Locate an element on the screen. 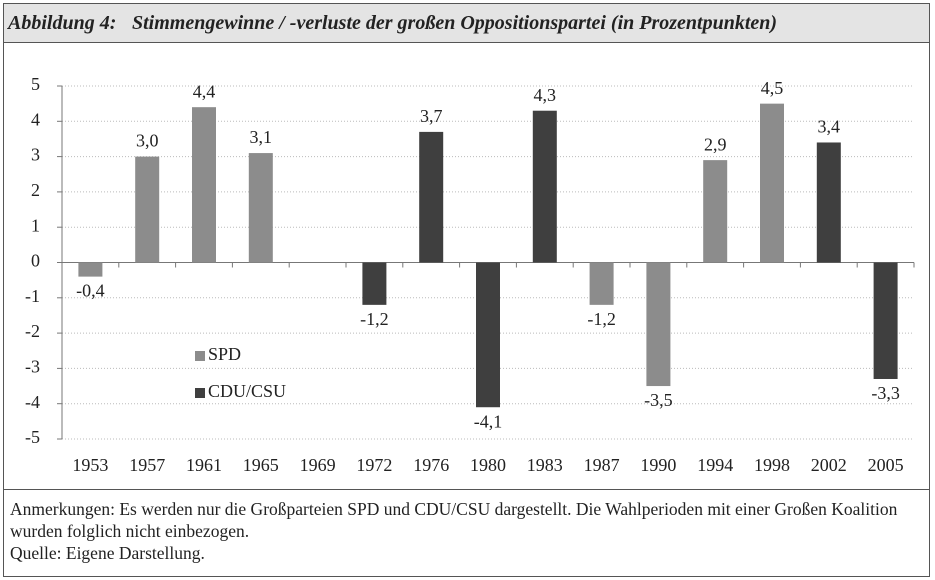  value-label: 4,4 is located at coordinates (204, 91).